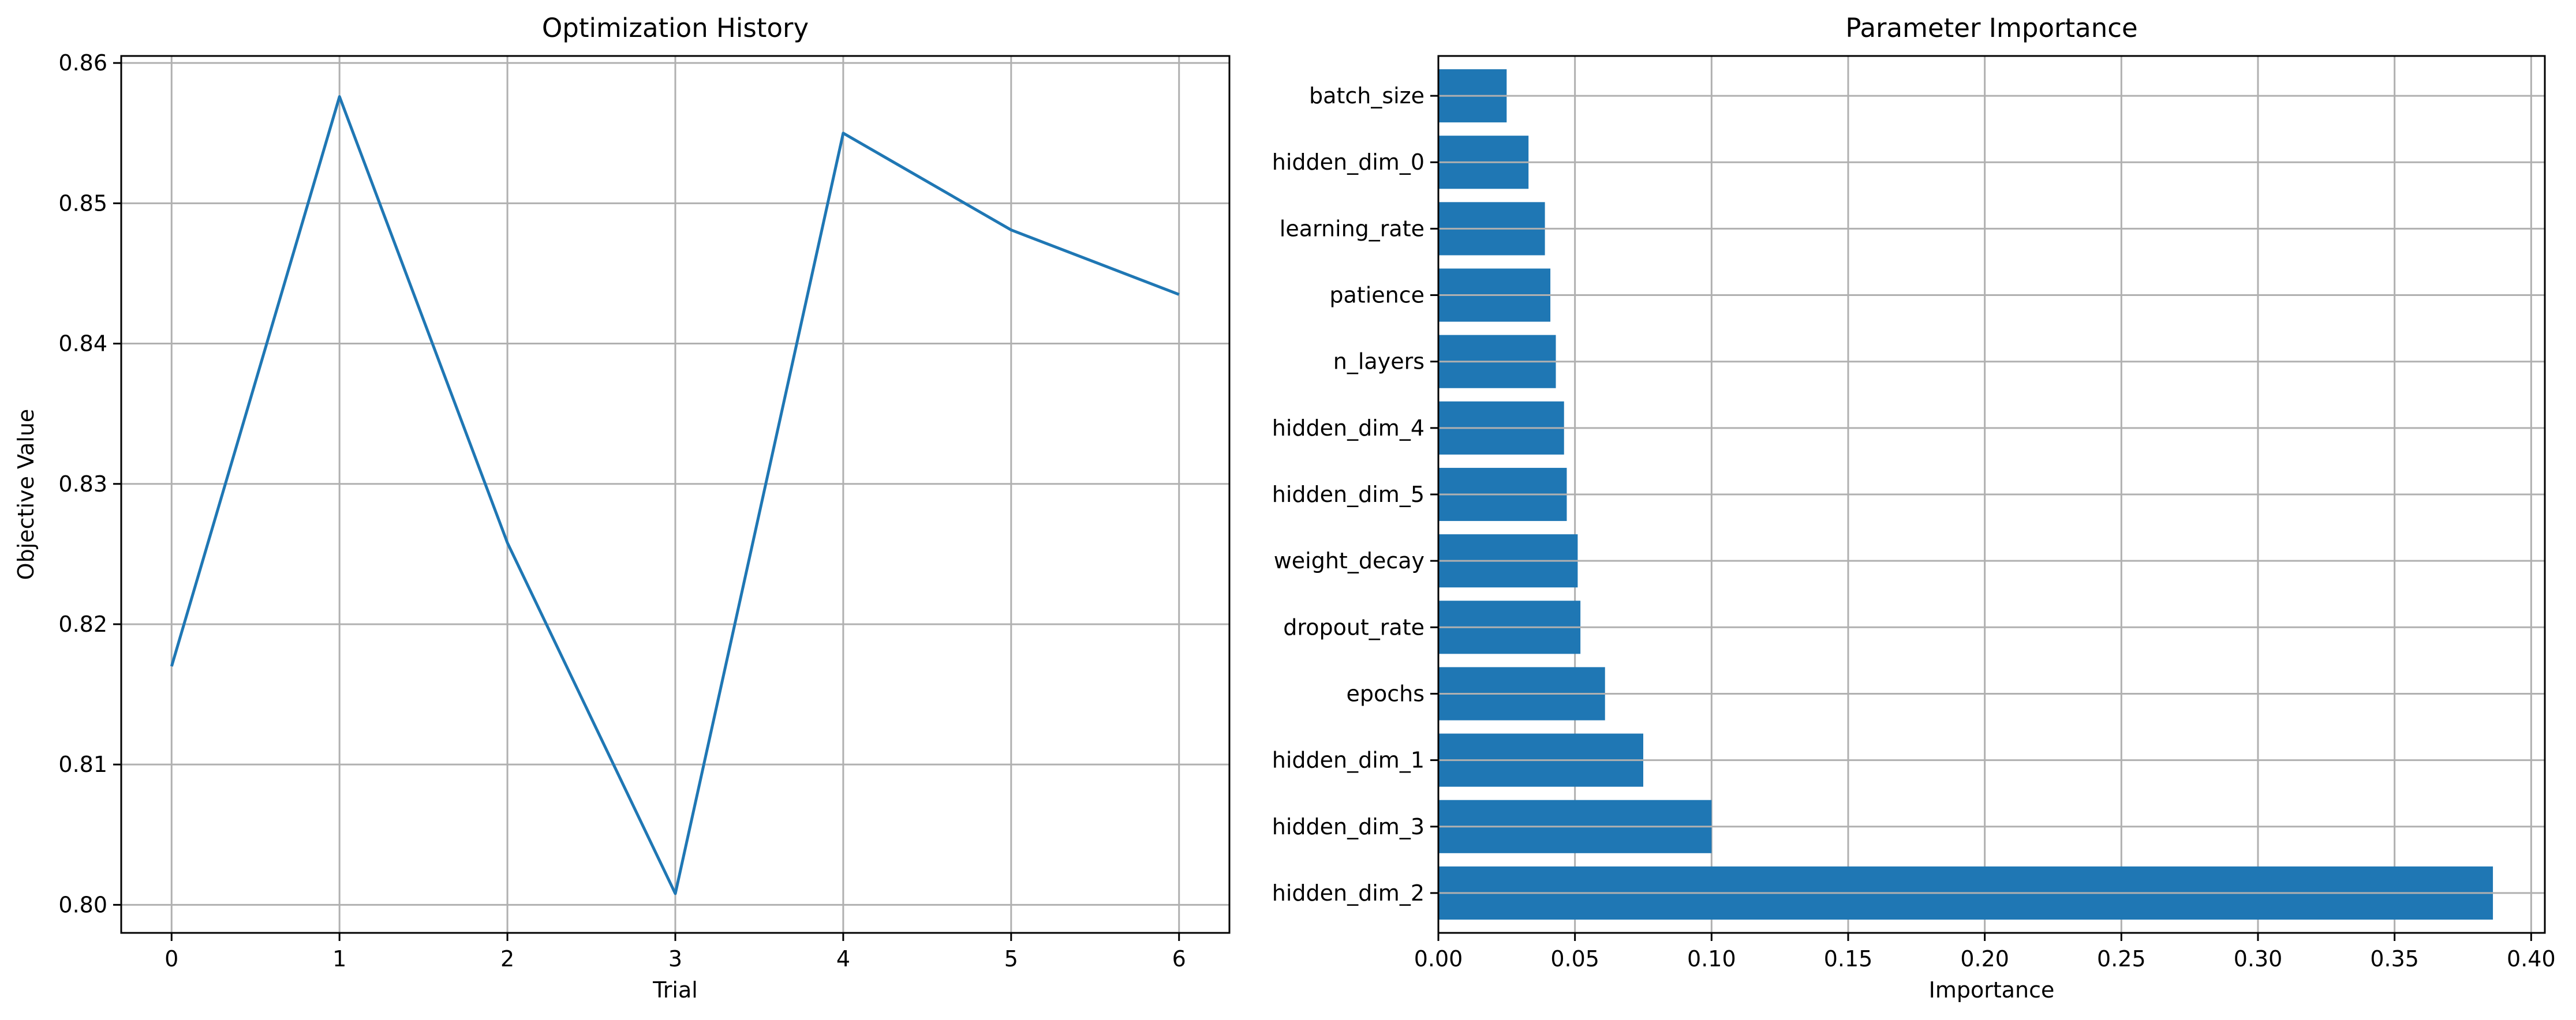 The image size is (2576, 1020). What do you see at coordinates (1348, 428) in the screenshot?
I see `category-label: hidden_dim_4` at bounding box center [1348, 428].